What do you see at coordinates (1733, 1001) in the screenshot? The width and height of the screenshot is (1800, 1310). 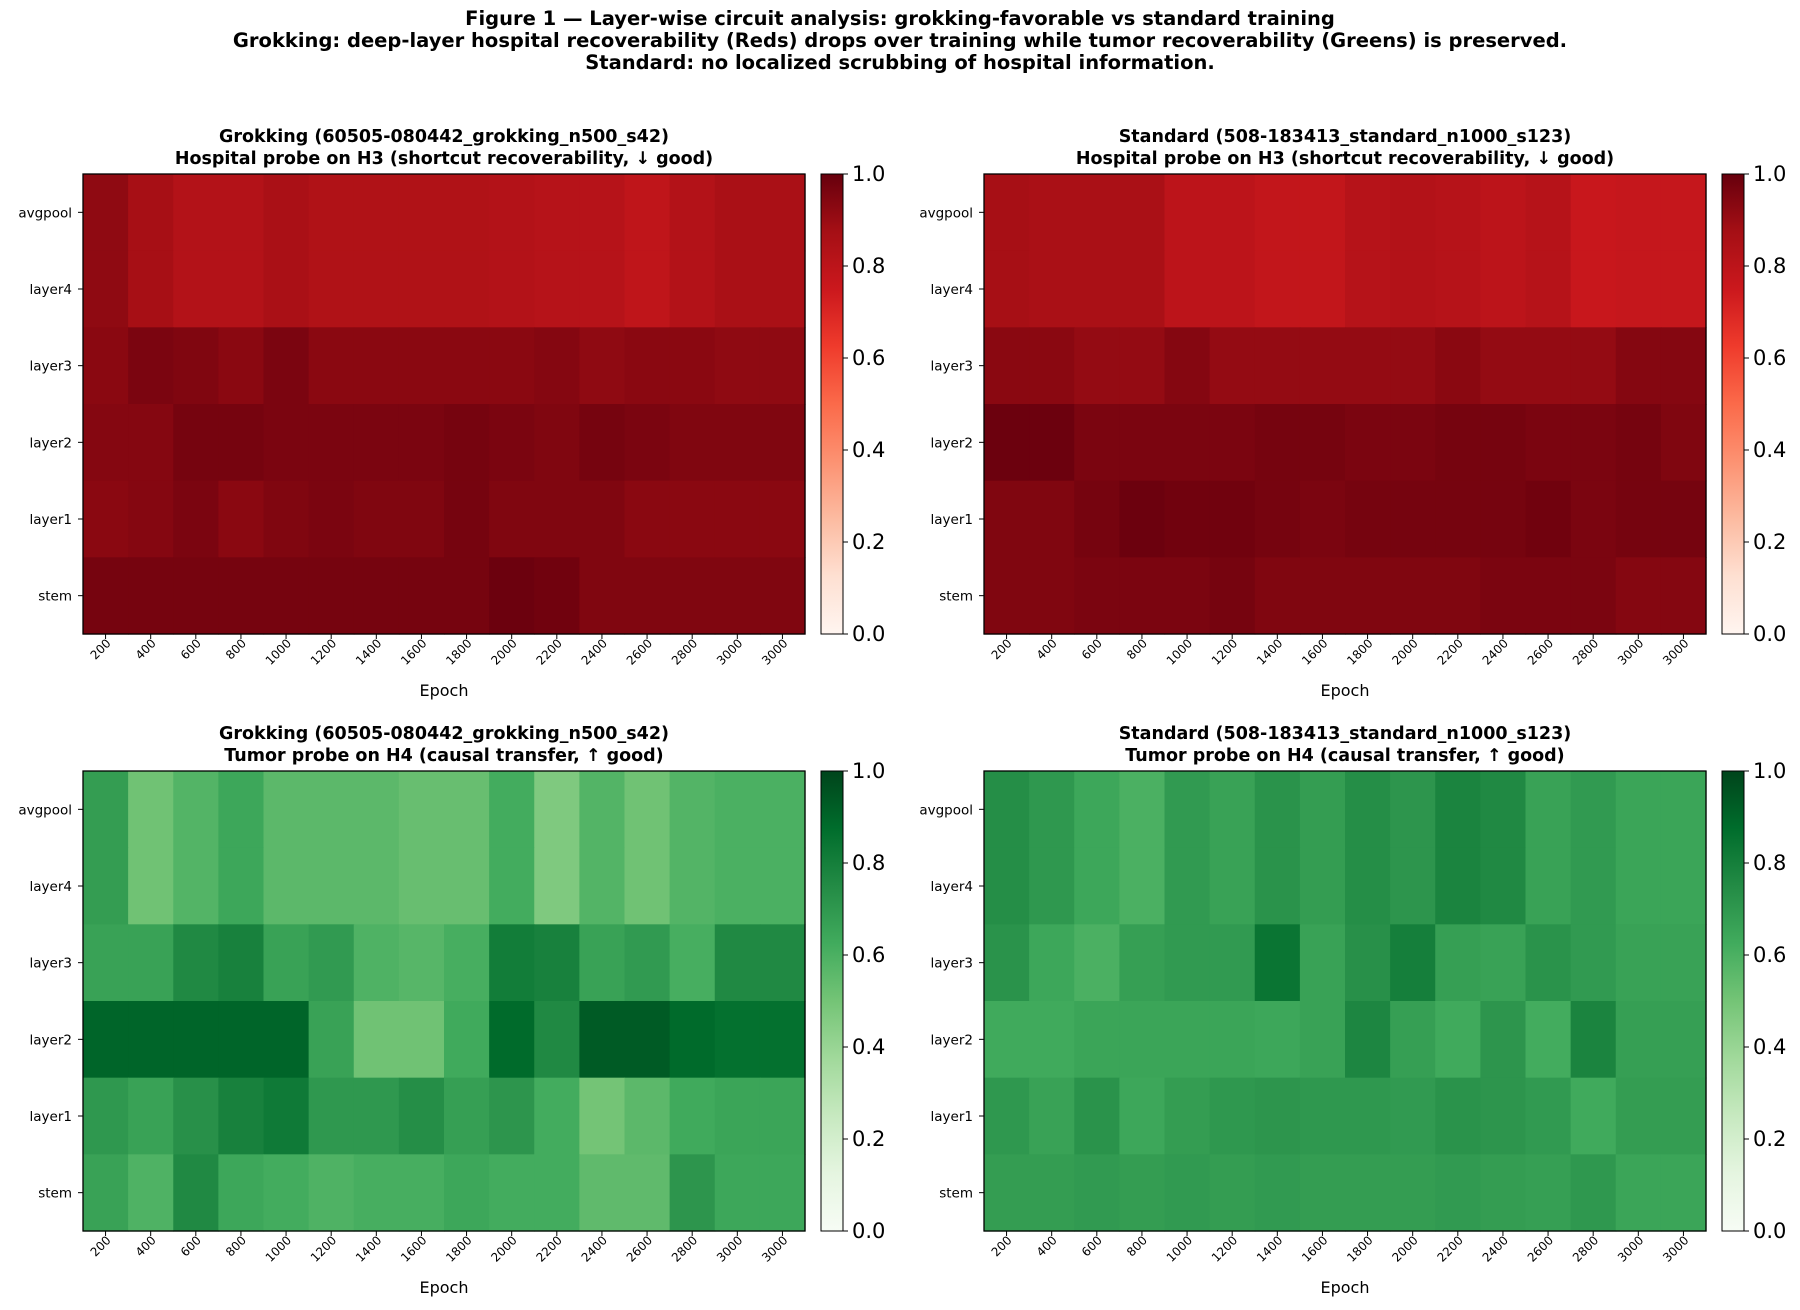 I see `colorbar` at bounding box center [1733, 1001].